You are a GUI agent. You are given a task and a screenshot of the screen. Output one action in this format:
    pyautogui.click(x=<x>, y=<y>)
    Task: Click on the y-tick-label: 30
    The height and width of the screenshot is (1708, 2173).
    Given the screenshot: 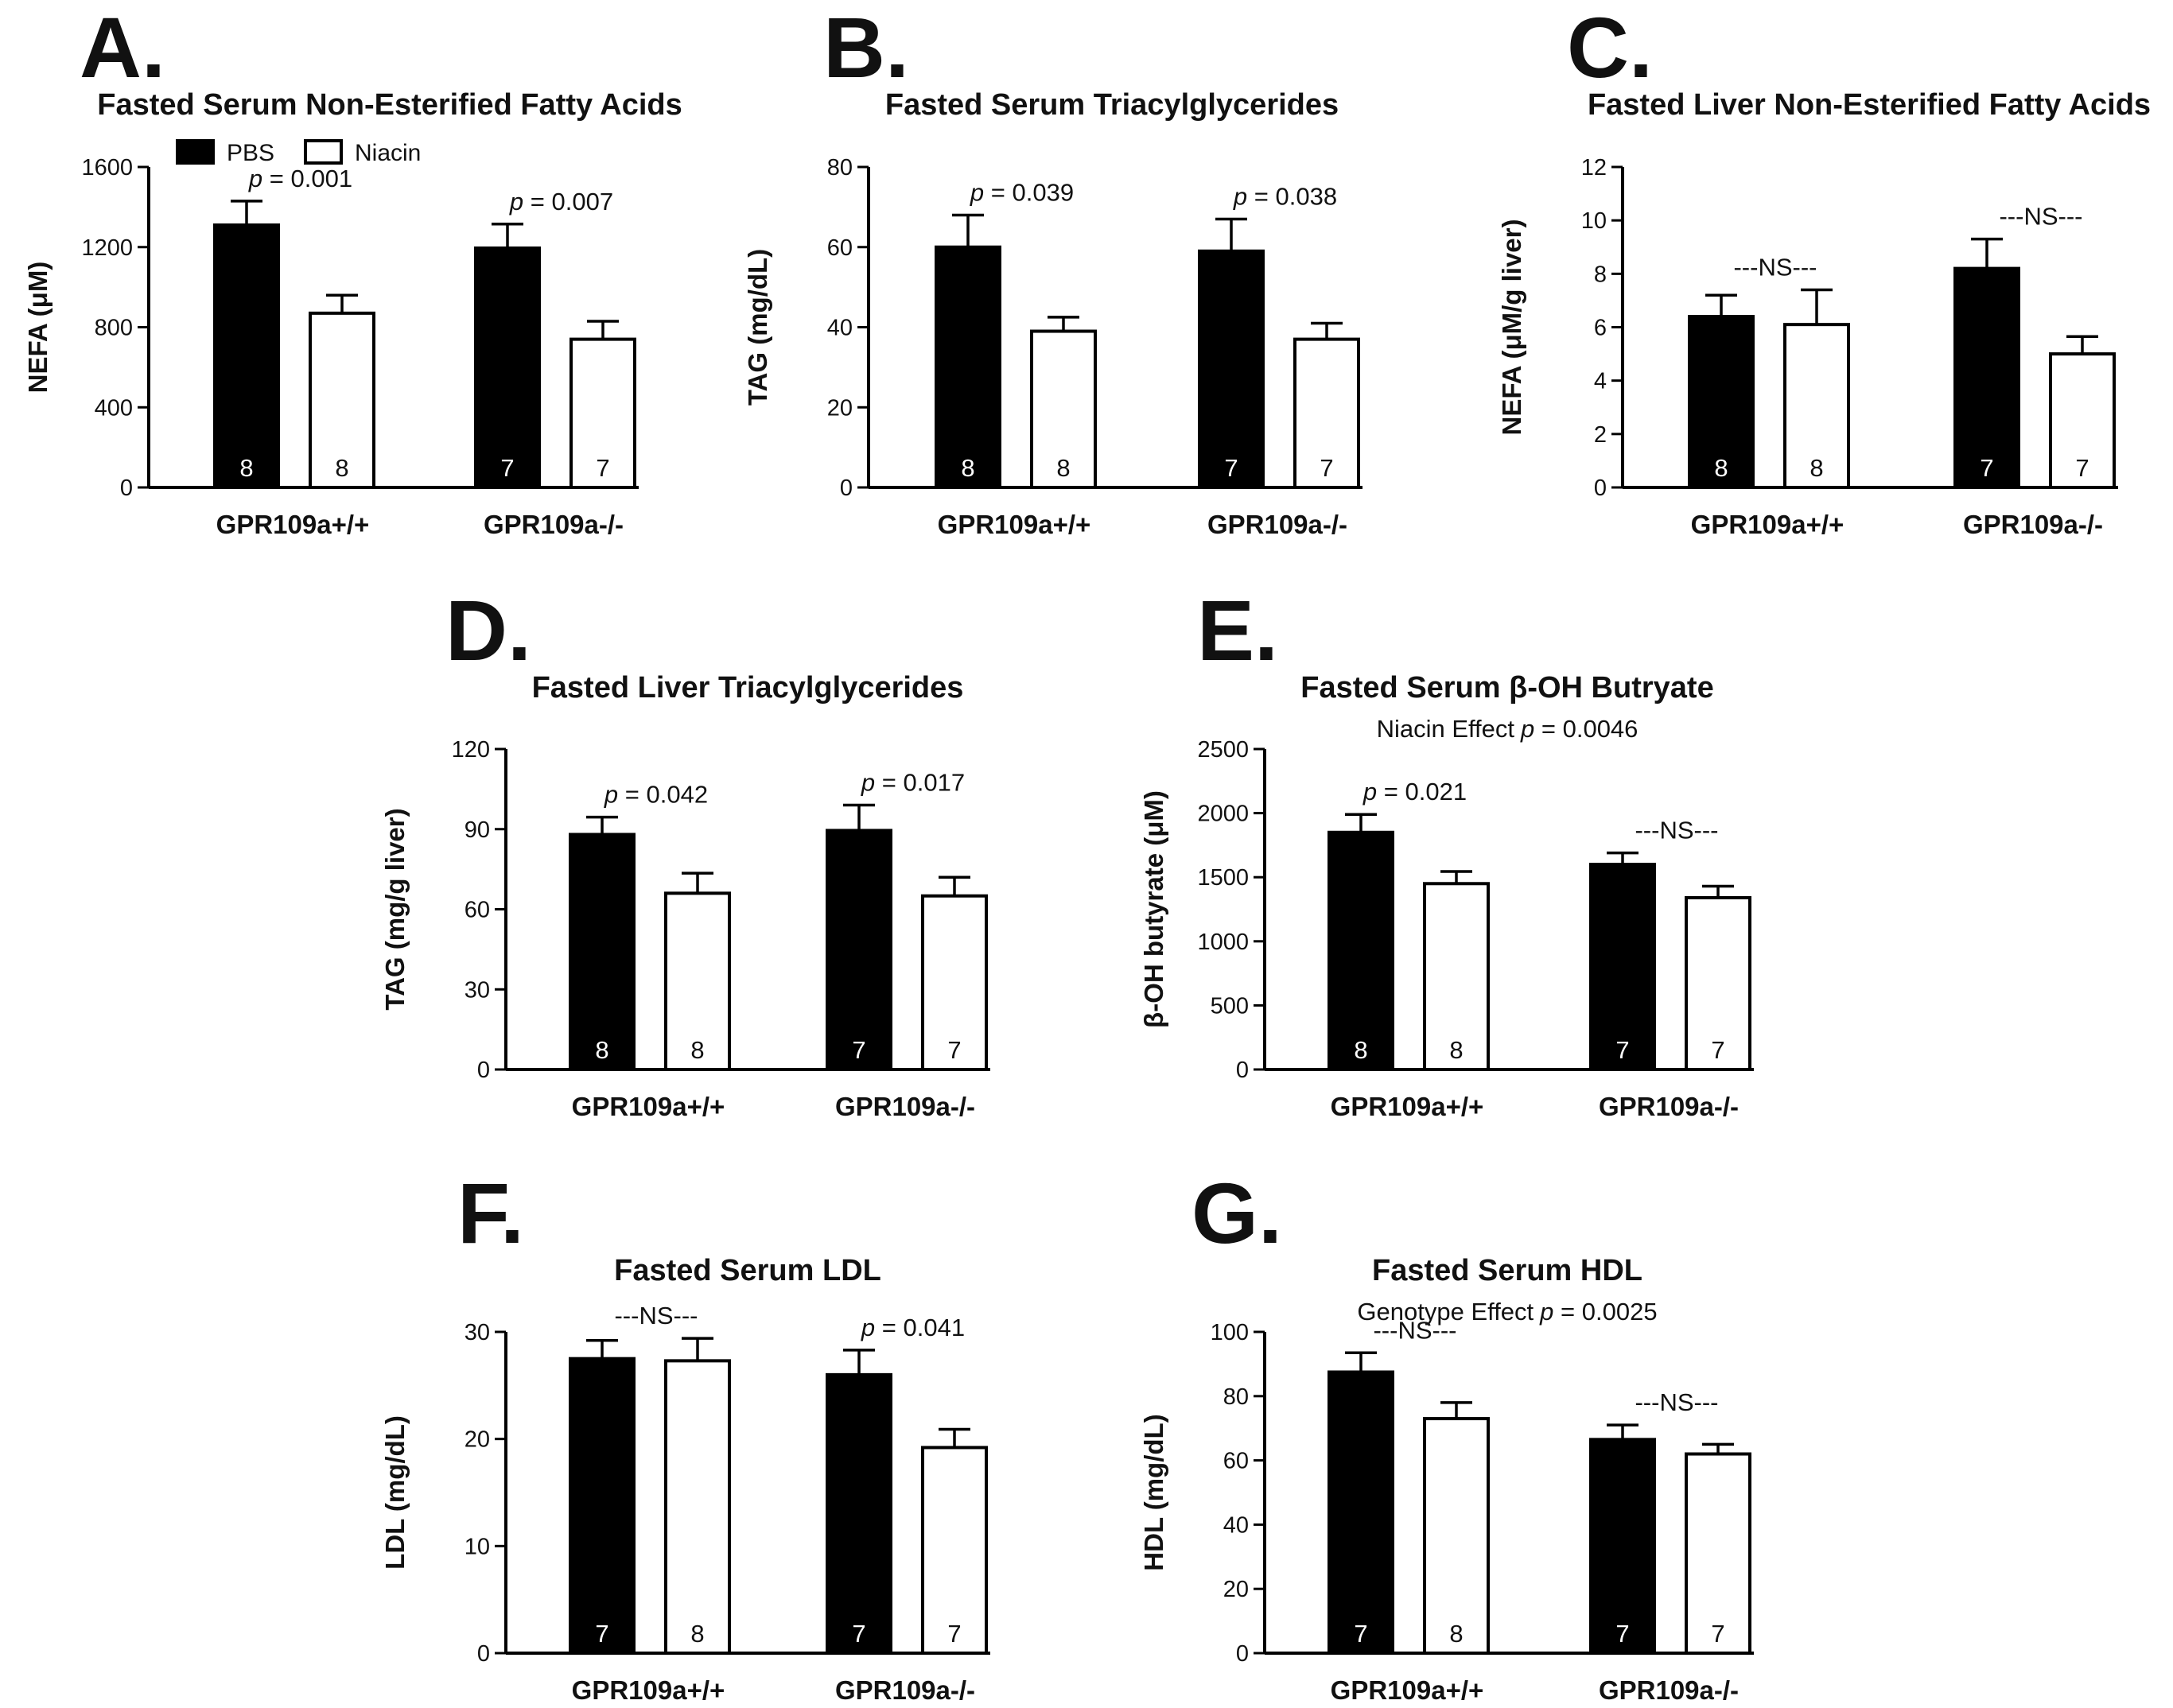 What is the action you would take?
    pyautogui.click(x=477, y=1333)
    